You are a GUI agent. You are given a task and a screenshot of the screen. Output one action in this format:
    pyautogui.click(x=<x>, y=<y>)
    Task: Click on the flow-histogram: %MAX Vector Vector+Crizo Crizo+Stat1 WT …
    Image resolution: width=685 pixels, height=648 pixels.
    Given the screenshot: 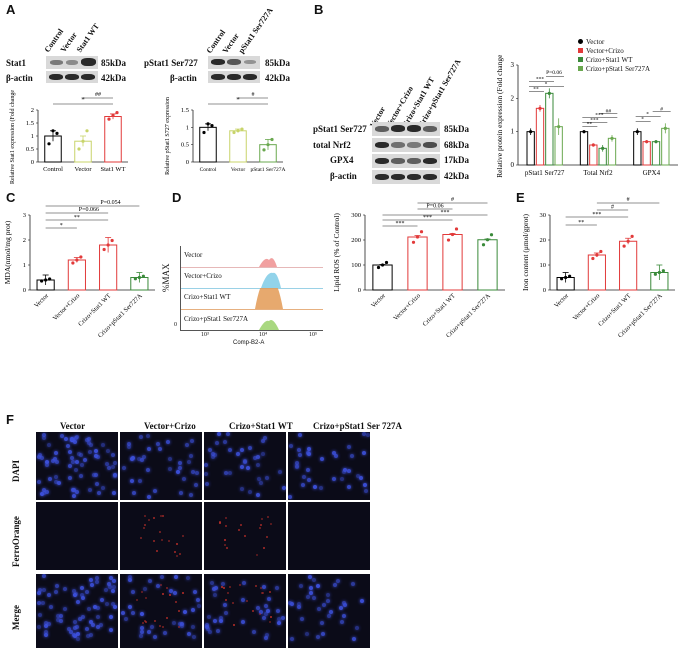 What is the action you would take?
    pyautogui.click(x=242, y=296)
    